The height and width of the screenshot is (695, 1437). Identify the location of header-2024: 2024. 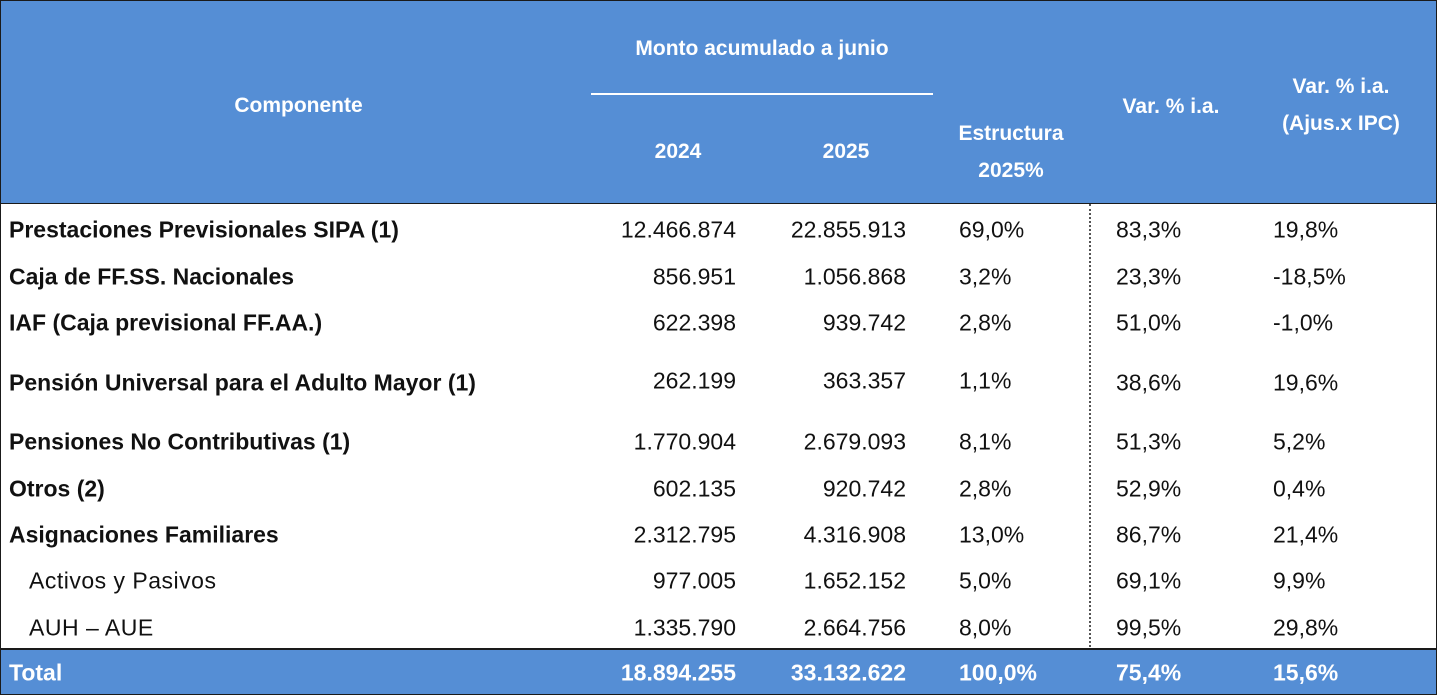
(678, 151).